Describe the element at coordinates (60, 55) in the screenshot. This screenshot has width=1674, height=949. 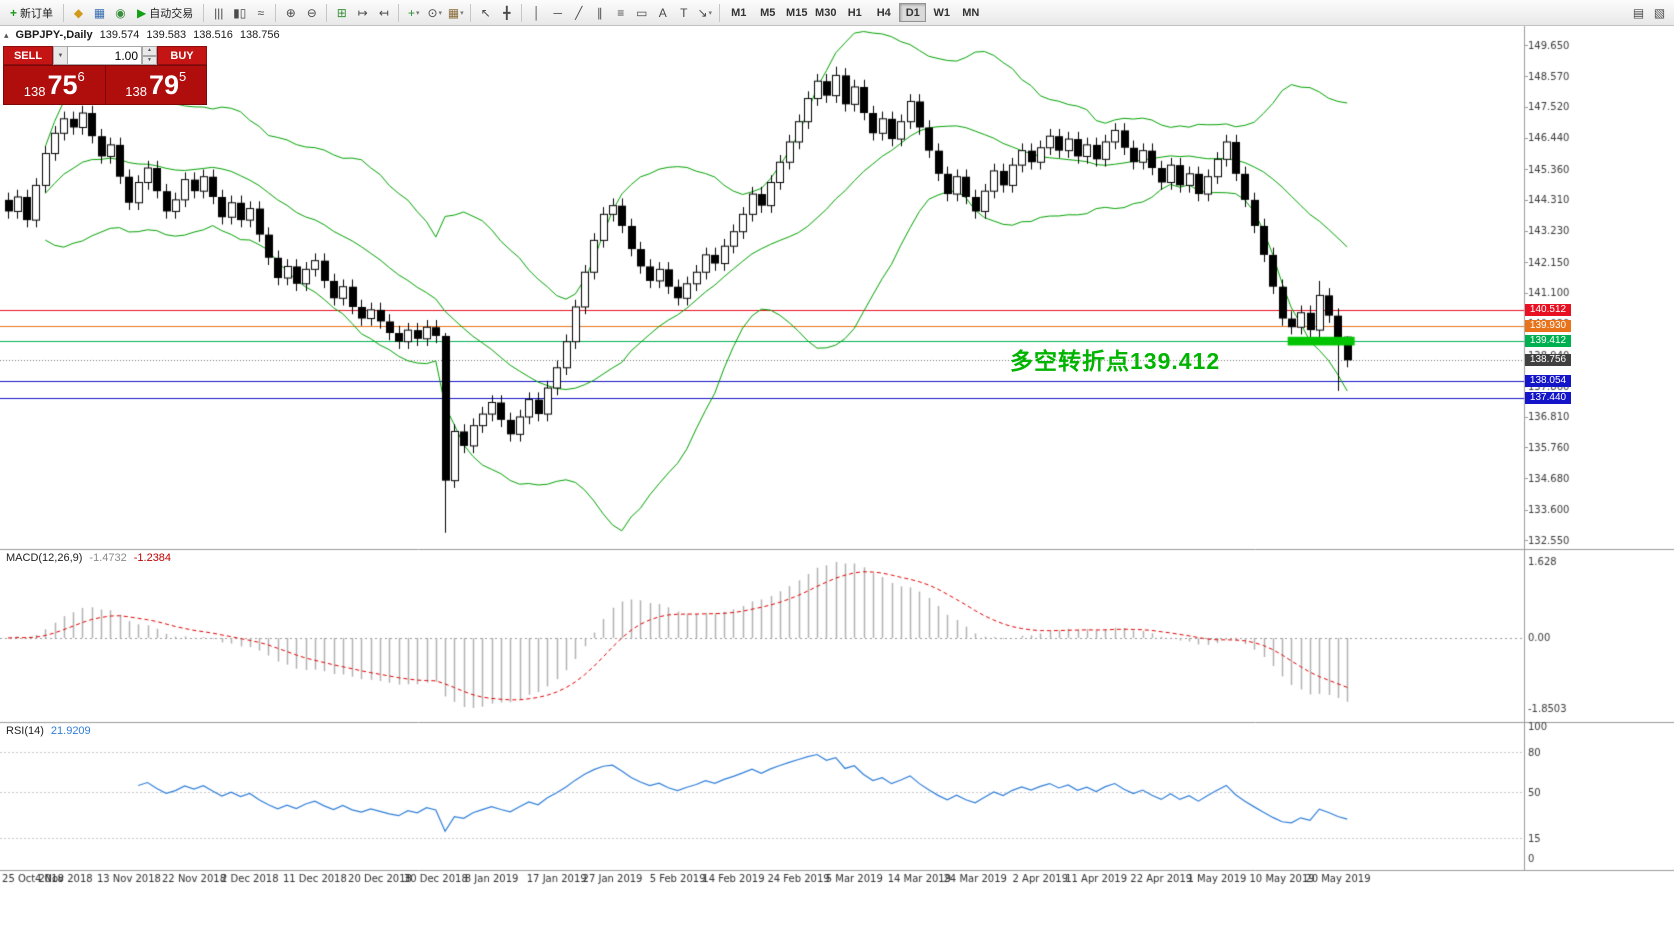
I see `volume-dropdown-button: ▼` at that location.